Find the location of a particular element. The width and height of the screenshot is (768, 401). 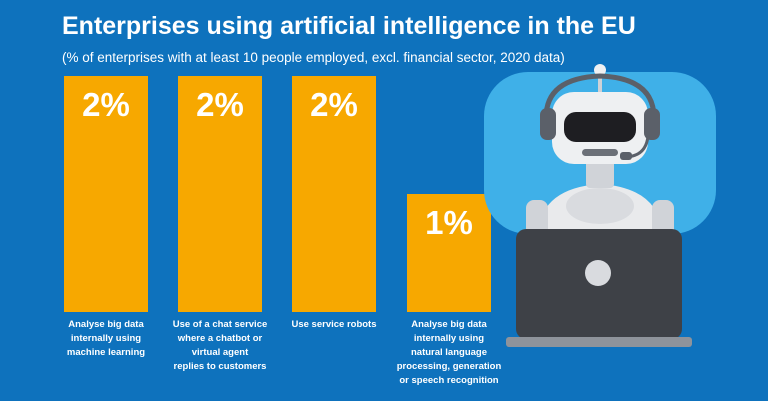

laptop-logo-icon is located at coordinates (598, 273).